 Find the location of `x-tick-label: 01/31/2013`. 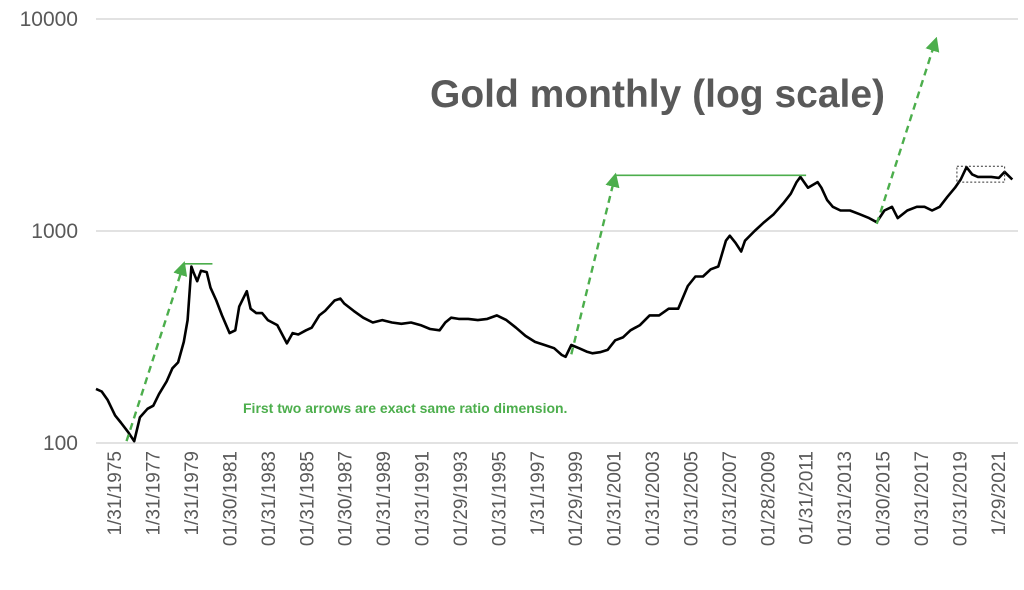

x-tick-label: 01/31/2013 is located at coordinates (845, 498).